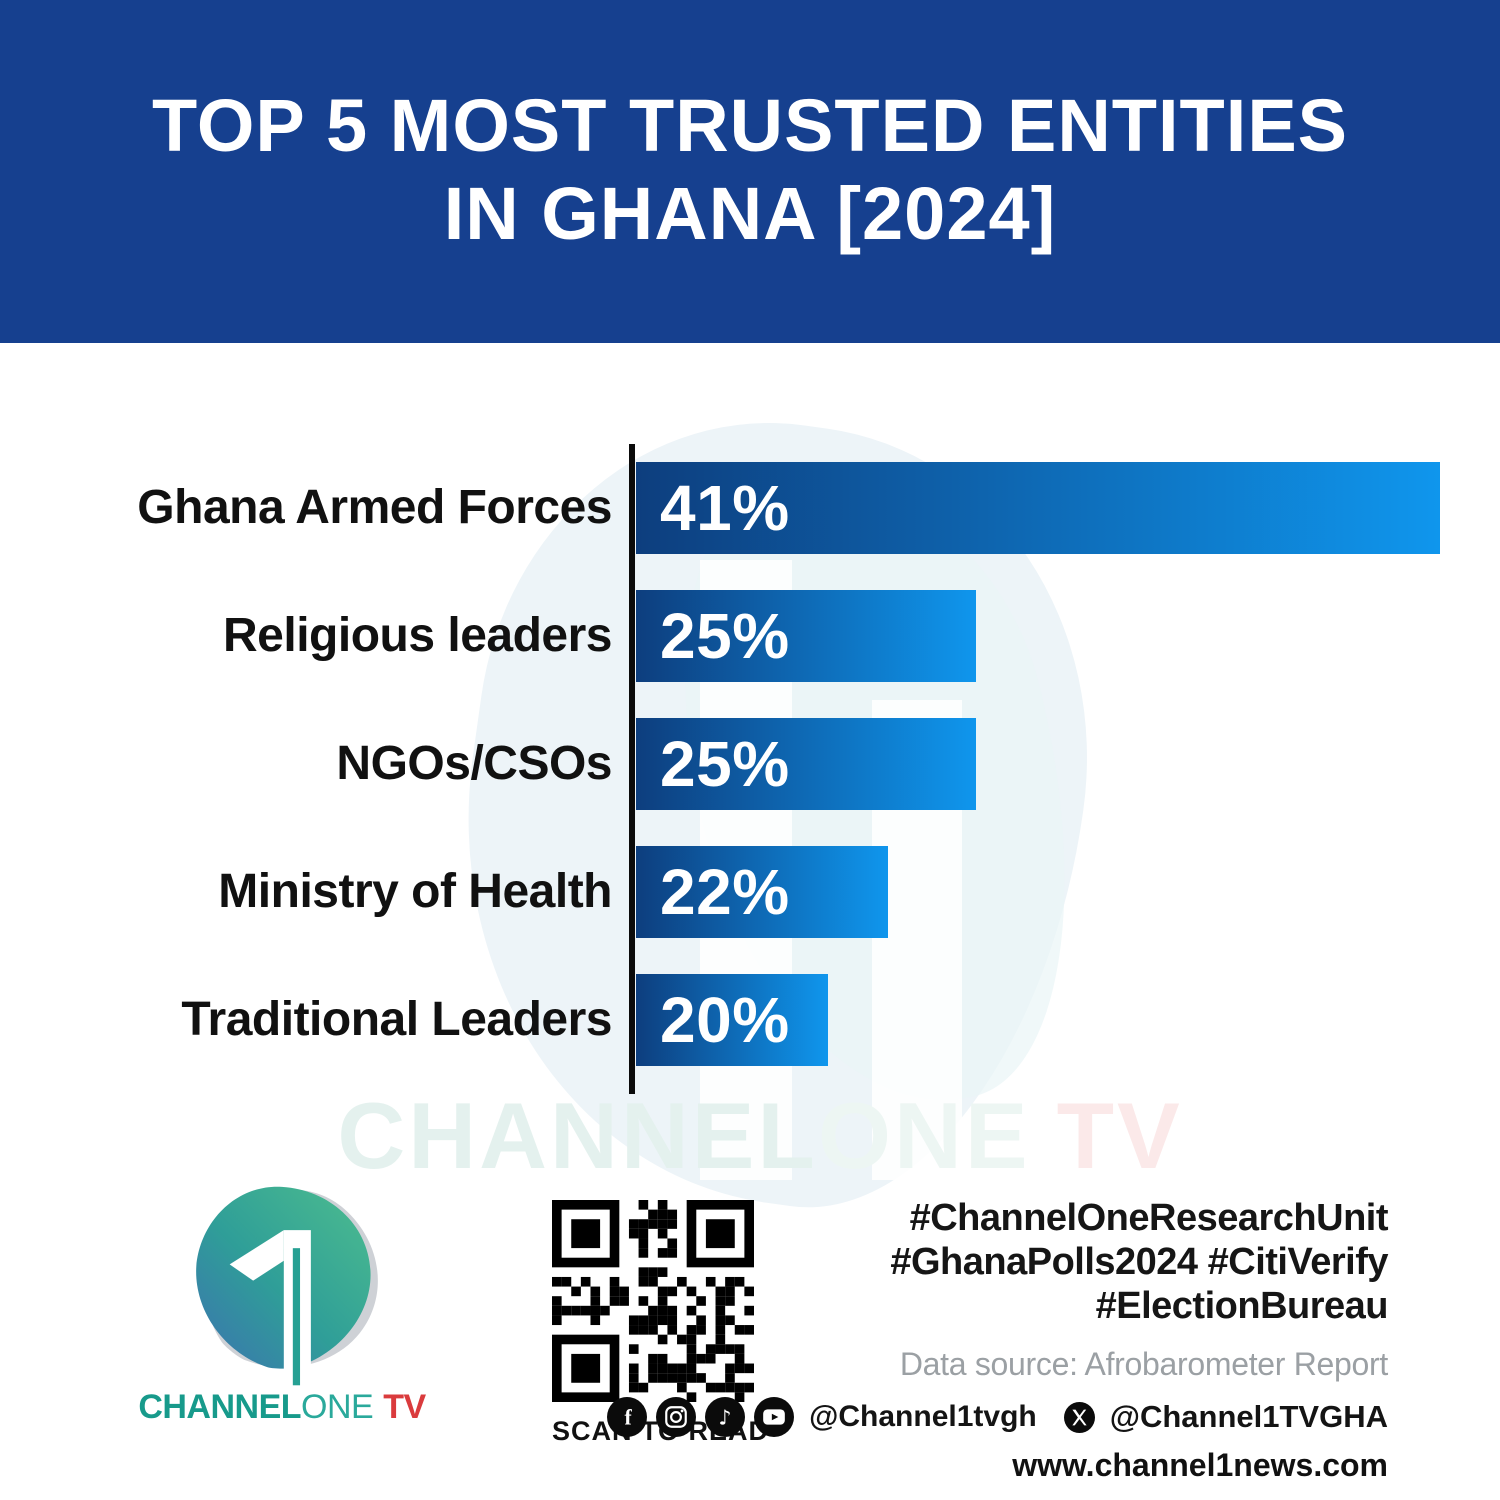  Describe the element at coordinates (1038, 508) in the screenshot. I see `bar-ghana-armed-forces: 41%` at that location.